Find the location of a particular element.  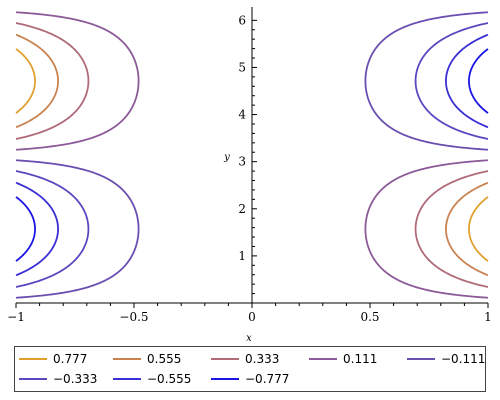

legend-item: −0.777 is located at coordinates (250, 379).